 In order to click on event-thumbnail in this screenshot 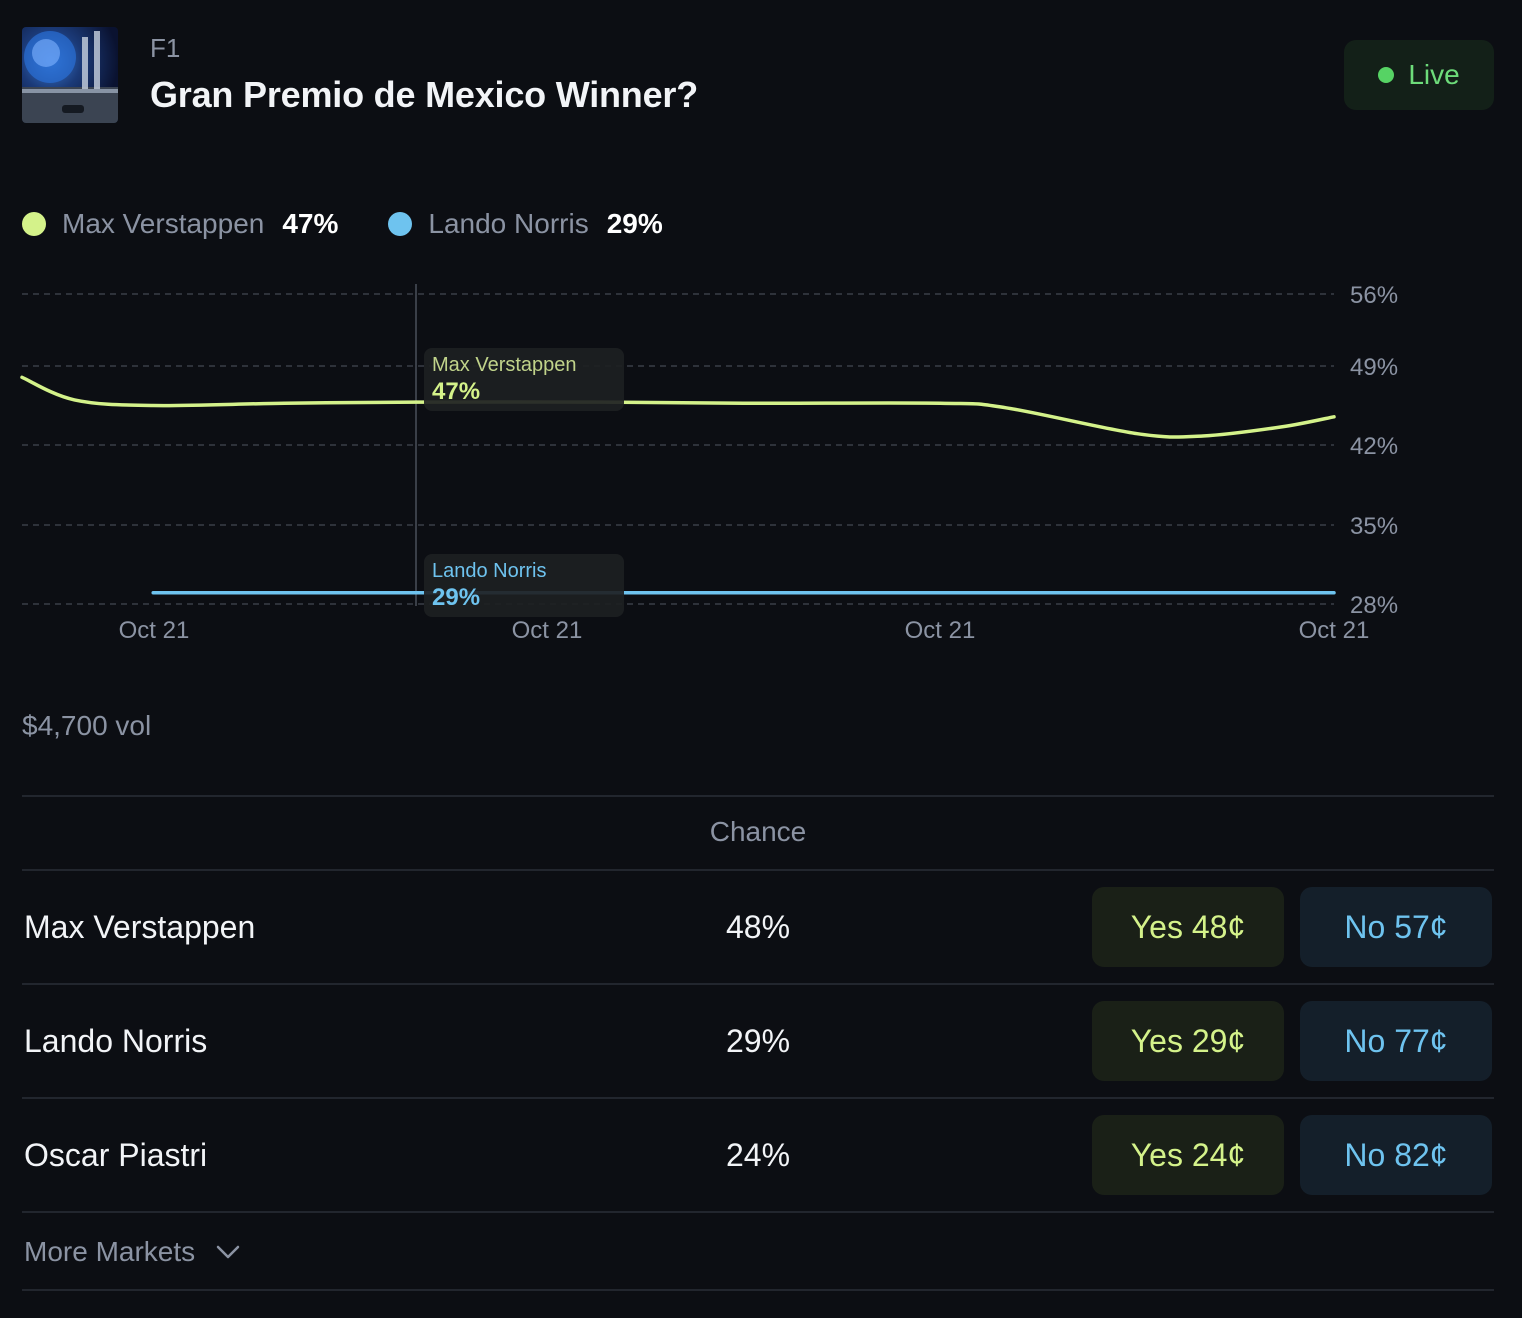, I will do `click(70, 75)`.